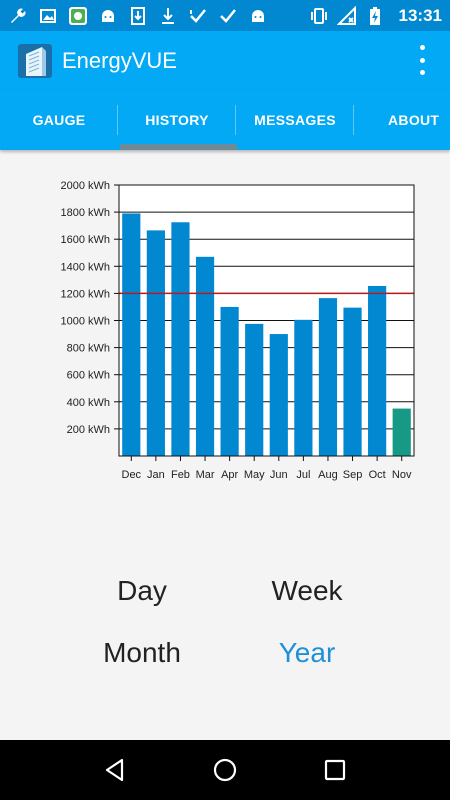  What do you see at coordinates (422, 60) in the screenshot?
I see `overflow-menu-icon` at bounding box center [422, 60].